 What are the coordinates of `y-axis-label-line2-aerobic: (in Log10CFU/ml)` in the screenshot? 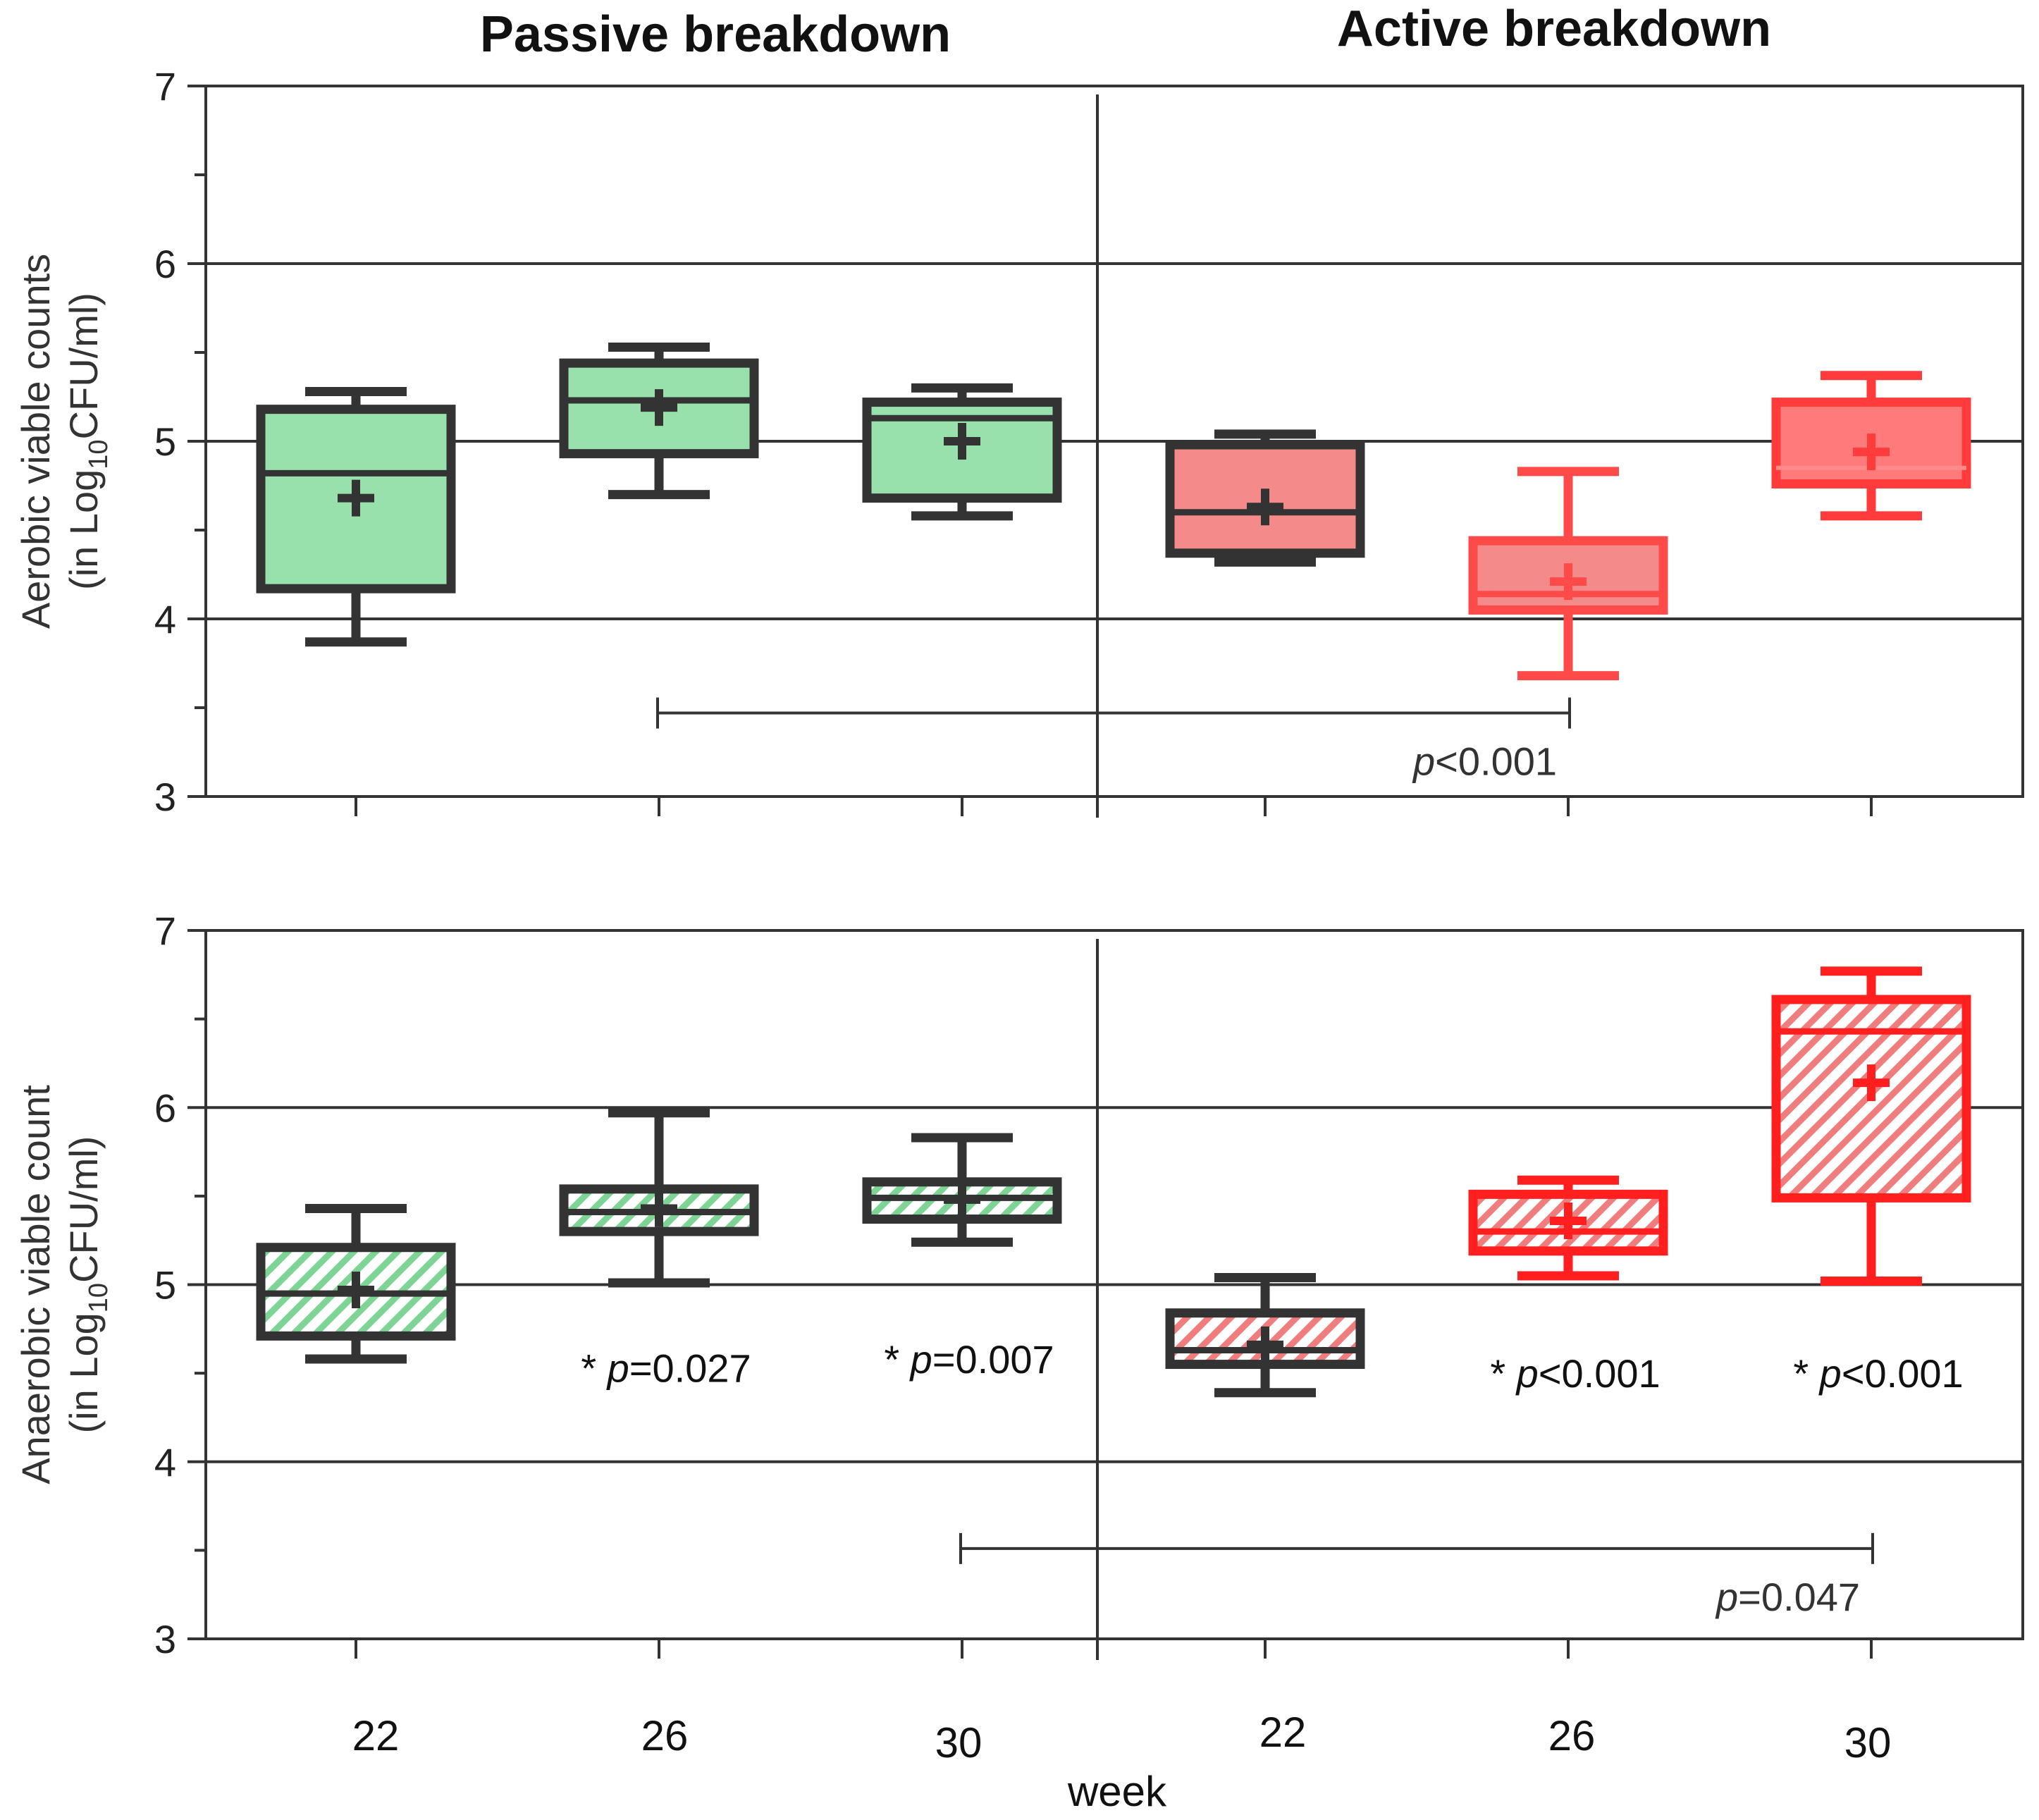 It's located at (87, 442).